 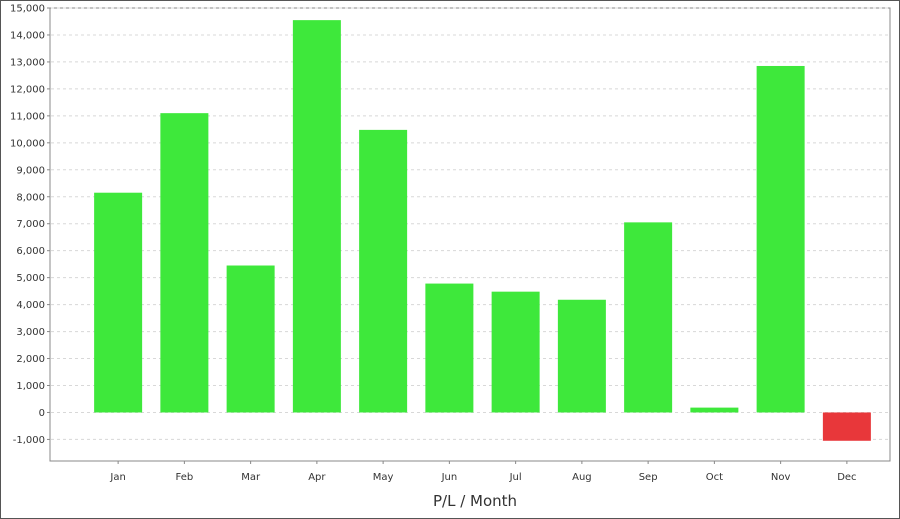 I want to click on y-tick-label: -1,000, so click(x=29, y=440).